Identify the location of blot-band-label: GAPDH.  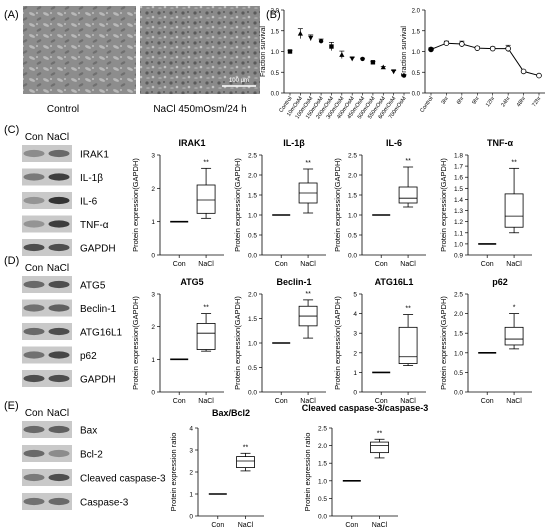
(98, 249).